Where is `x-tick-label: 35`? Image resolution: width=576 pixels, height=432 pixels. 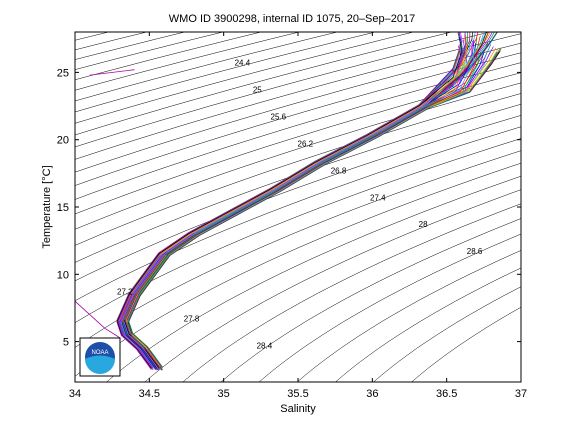
x-tick-label: 35 is located at coordinates (224, 394).